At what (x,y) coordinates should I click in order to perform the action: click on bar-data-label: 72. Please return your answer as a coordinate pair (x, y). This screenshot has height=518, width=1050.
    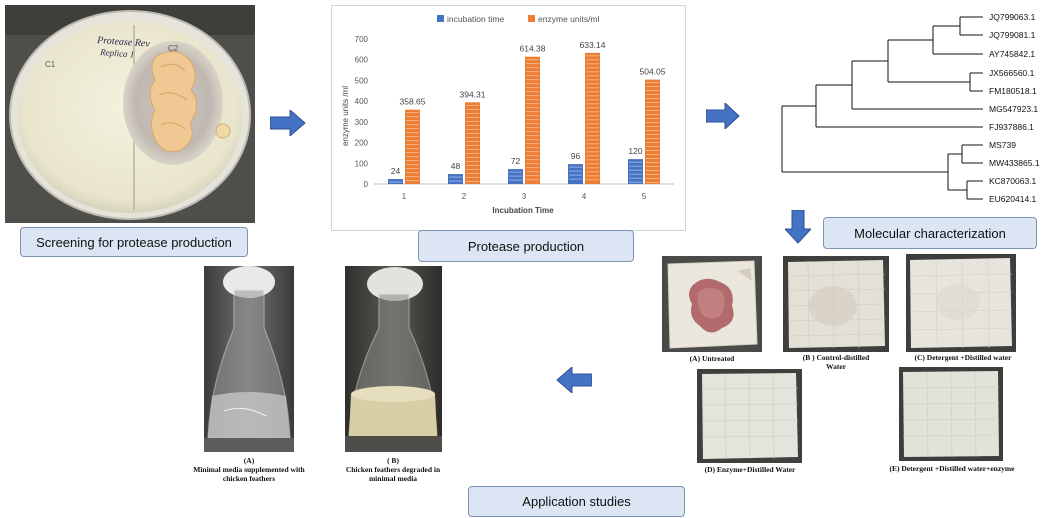
    Looking at the image, I should click on (516, 161).